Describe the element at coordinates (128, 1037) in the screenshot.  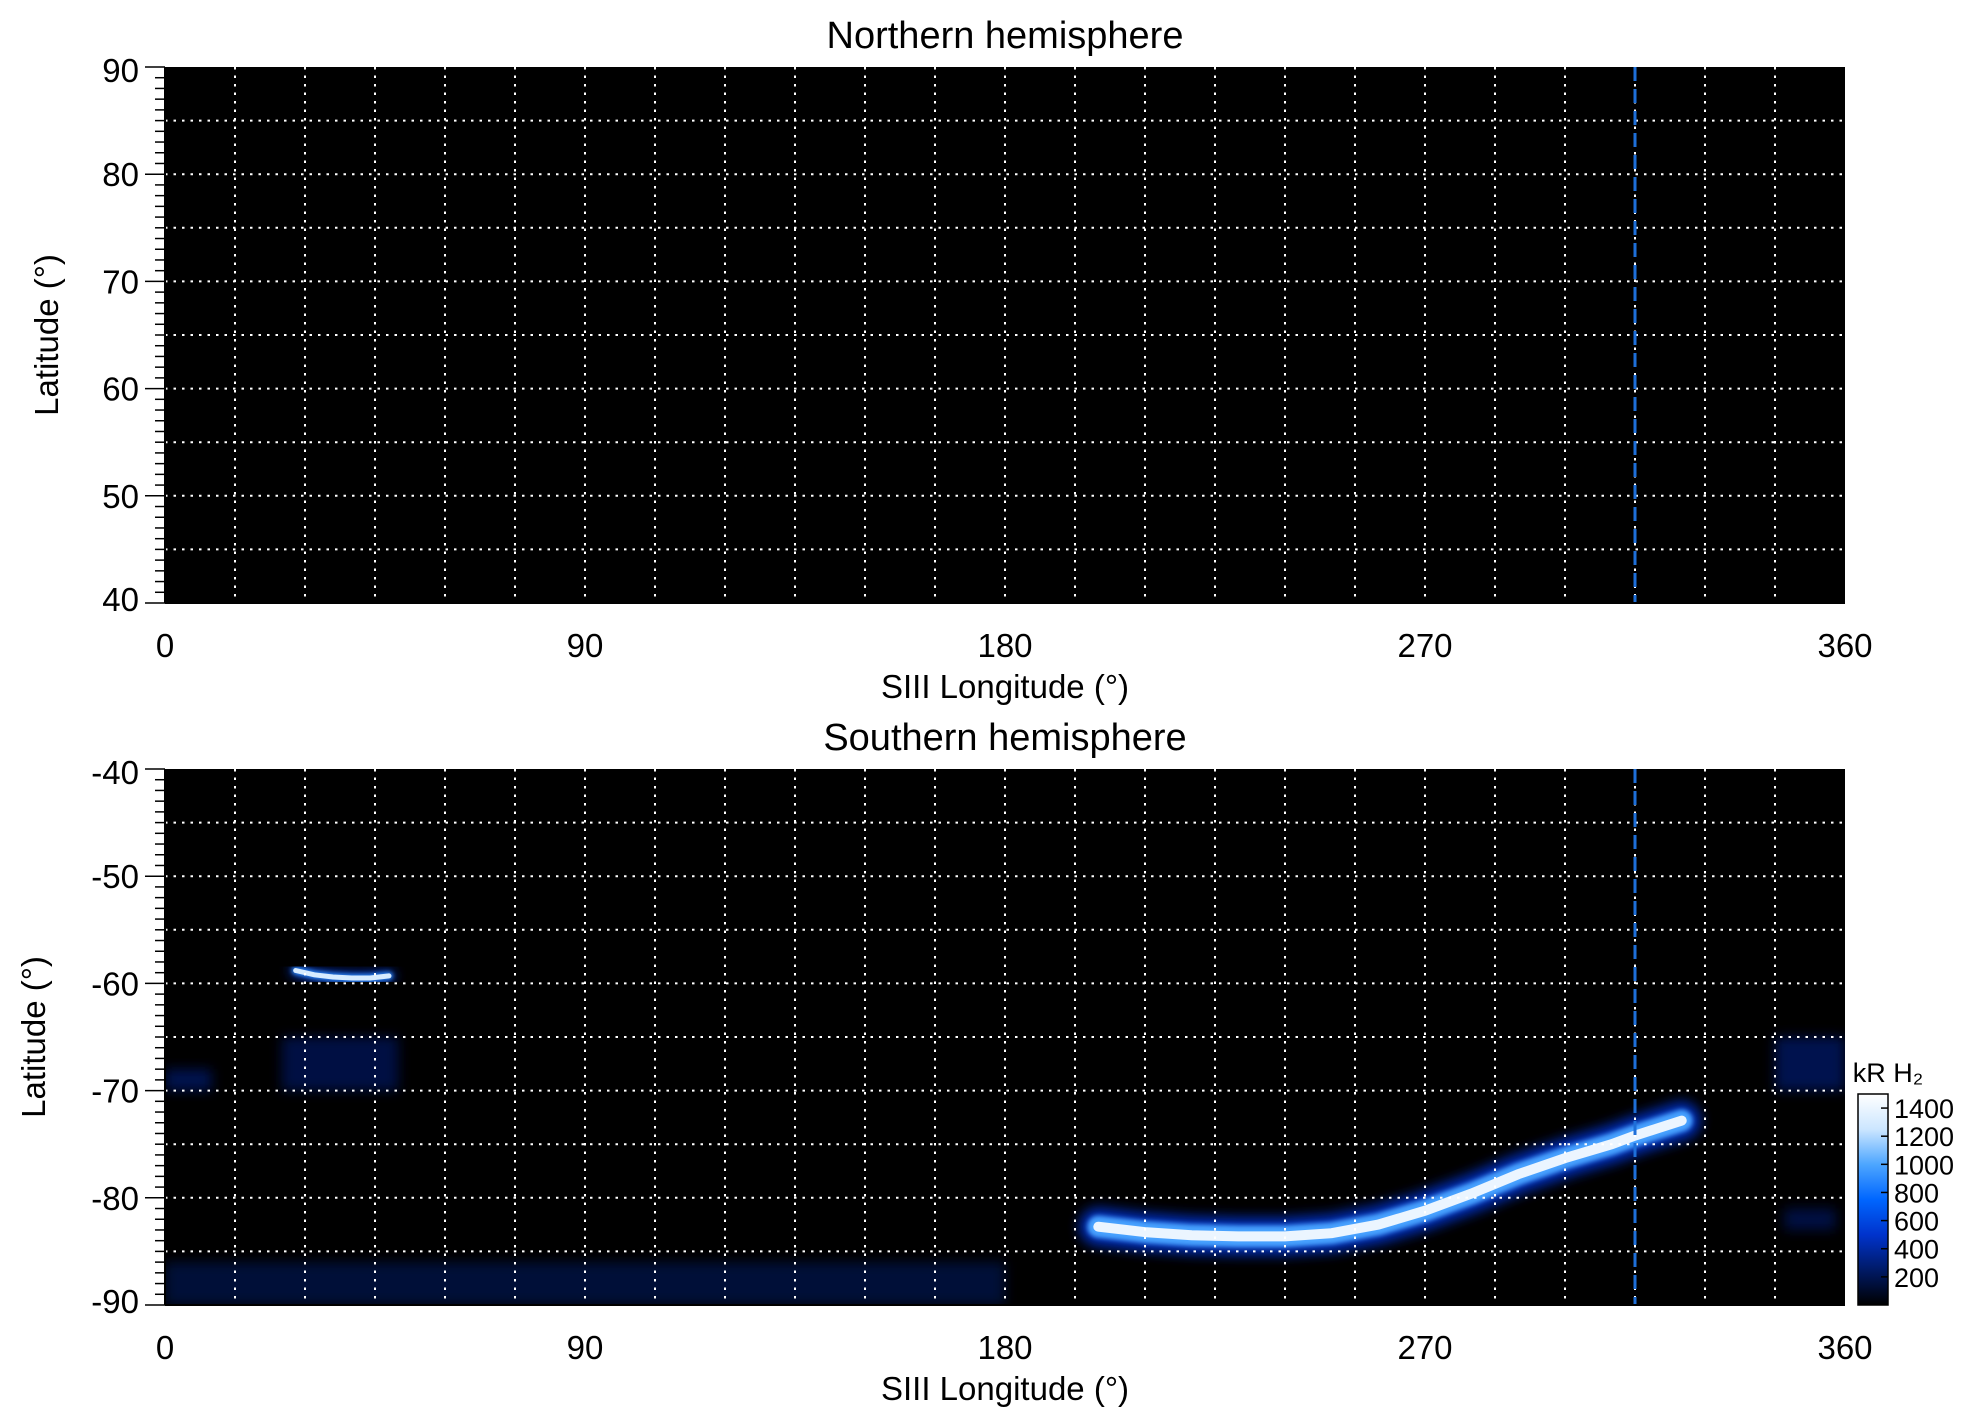
I see `y-axis: -90 -80 -70 -60 -50 -40` at that location.